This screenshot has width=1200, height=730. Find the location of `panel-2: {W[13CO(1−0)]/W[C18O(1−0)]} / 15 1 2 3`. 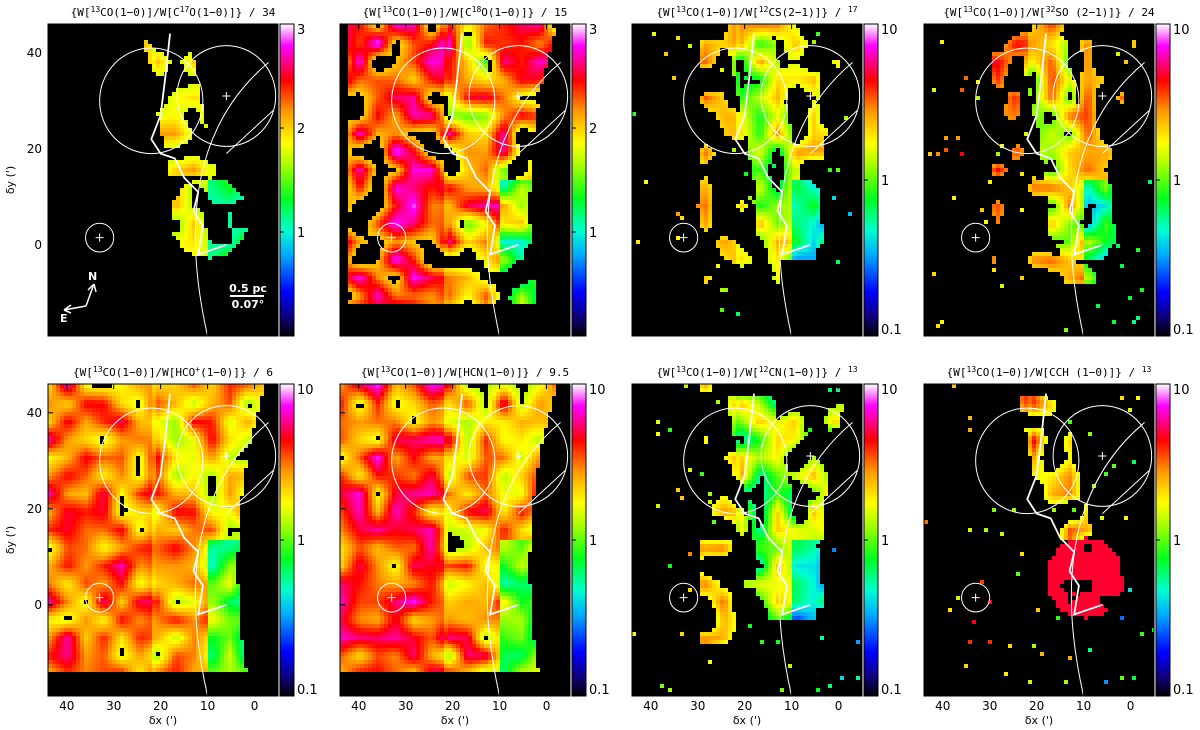

panel-2: {W[13CO(1−0)]/W[C18O(1−0)]} / 15 1 2 3 is located at coordinates (468, 171).